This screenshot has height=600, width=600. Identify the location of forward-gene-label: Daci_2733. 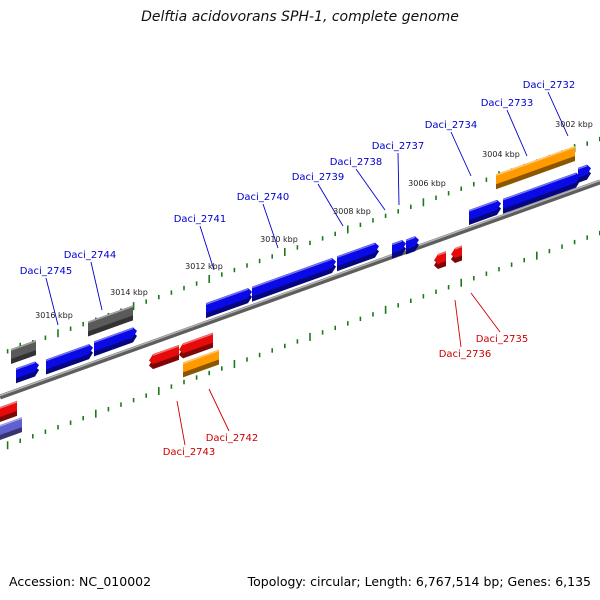
(507, 103).